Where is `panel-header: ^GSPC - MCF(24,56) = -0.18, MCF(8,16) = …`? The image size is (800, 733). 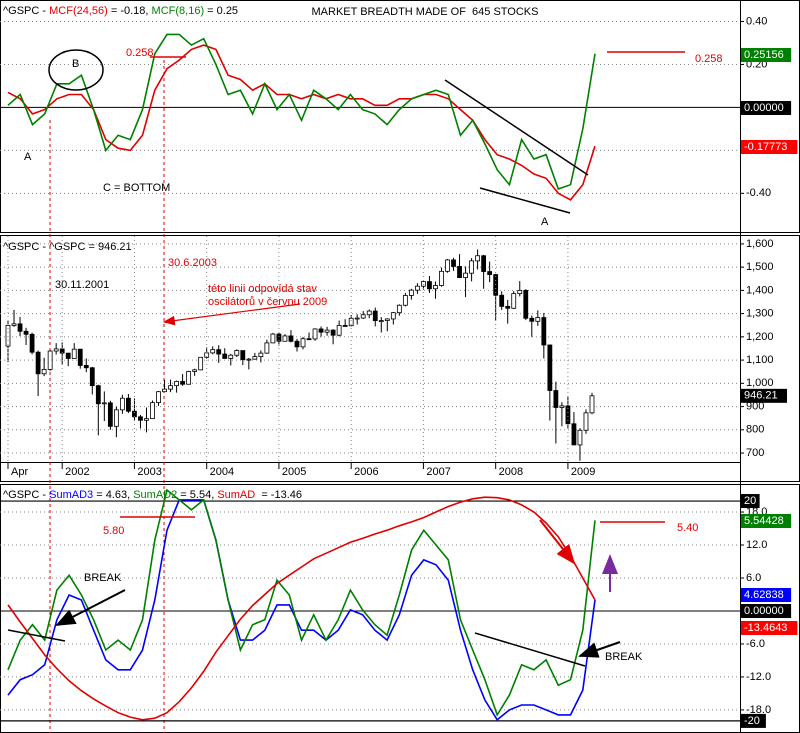 panel-header: ^GSPC - MCF(24,56) = -0.18, MCF(8,16) = … is located at coordinates (120, 11).